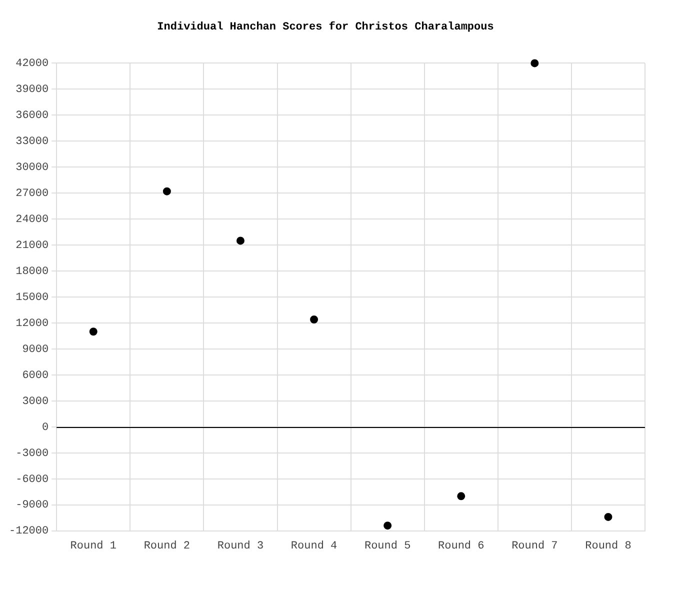 This screenshot has height=600, width=700. Describe the element at coordinates (32, 454) in the screenshot. I see `y-tick-label: -3000` at that location.